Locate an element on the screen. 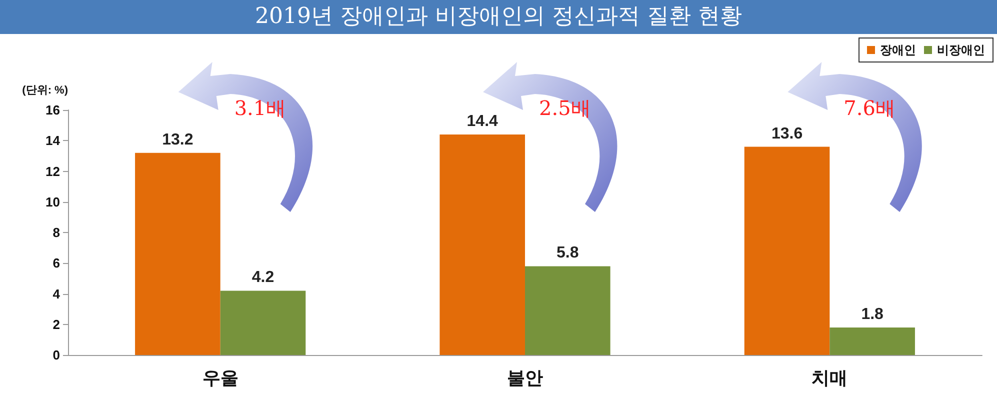  annotation: 3.1배 is located at coordinates (260, 108).